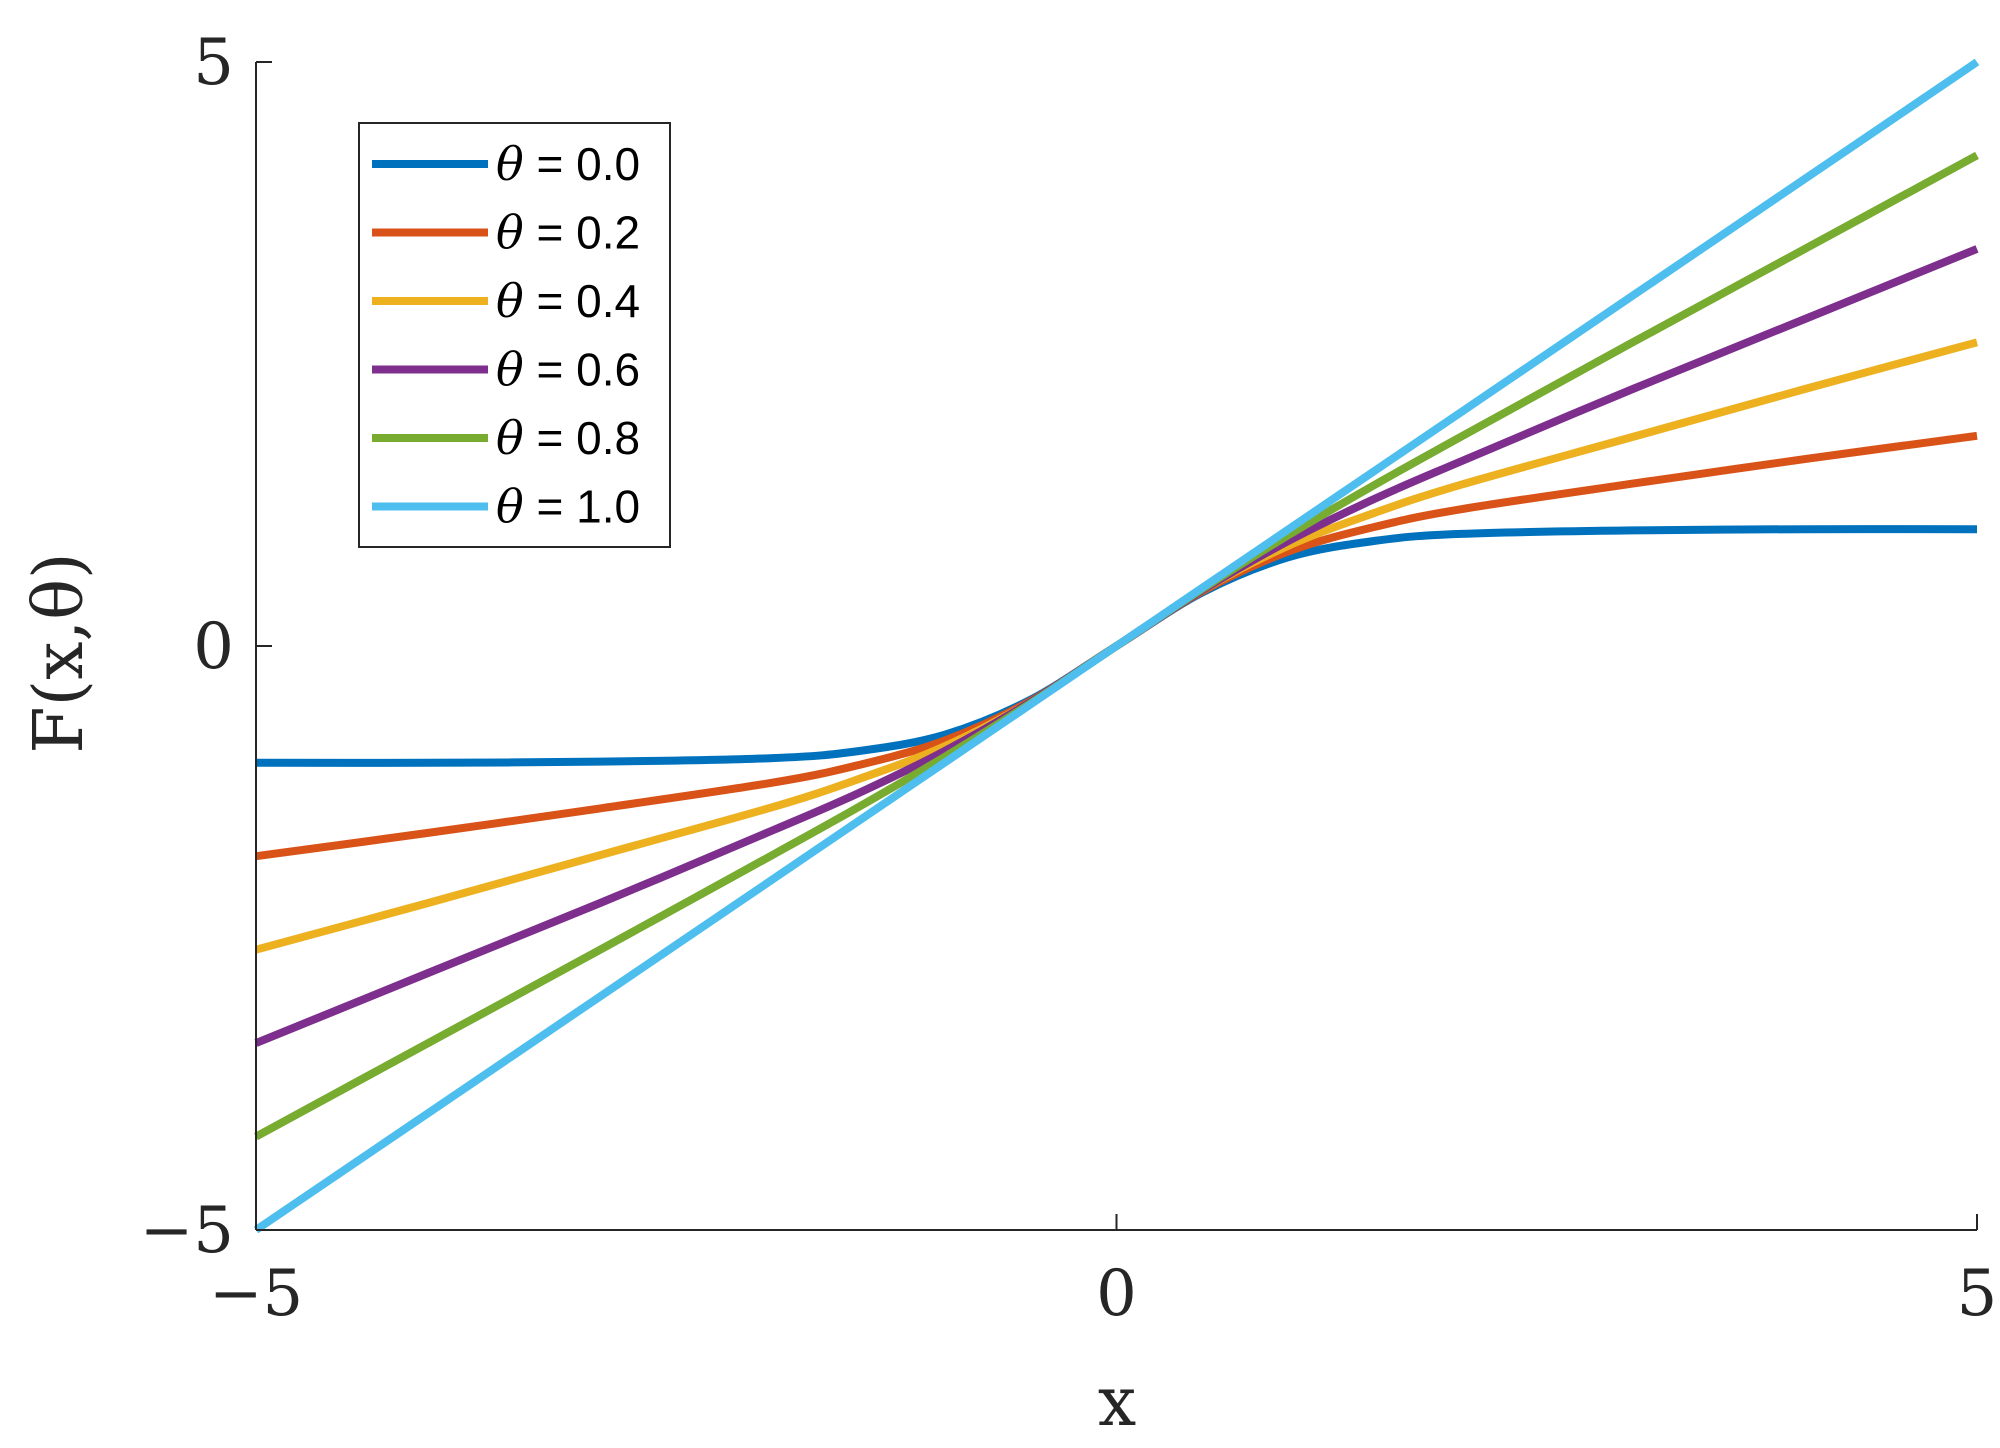 This screenshot has height=1448, width=2000. I want to click on legend-label-3: θ = 0.6, so click(568, 370).